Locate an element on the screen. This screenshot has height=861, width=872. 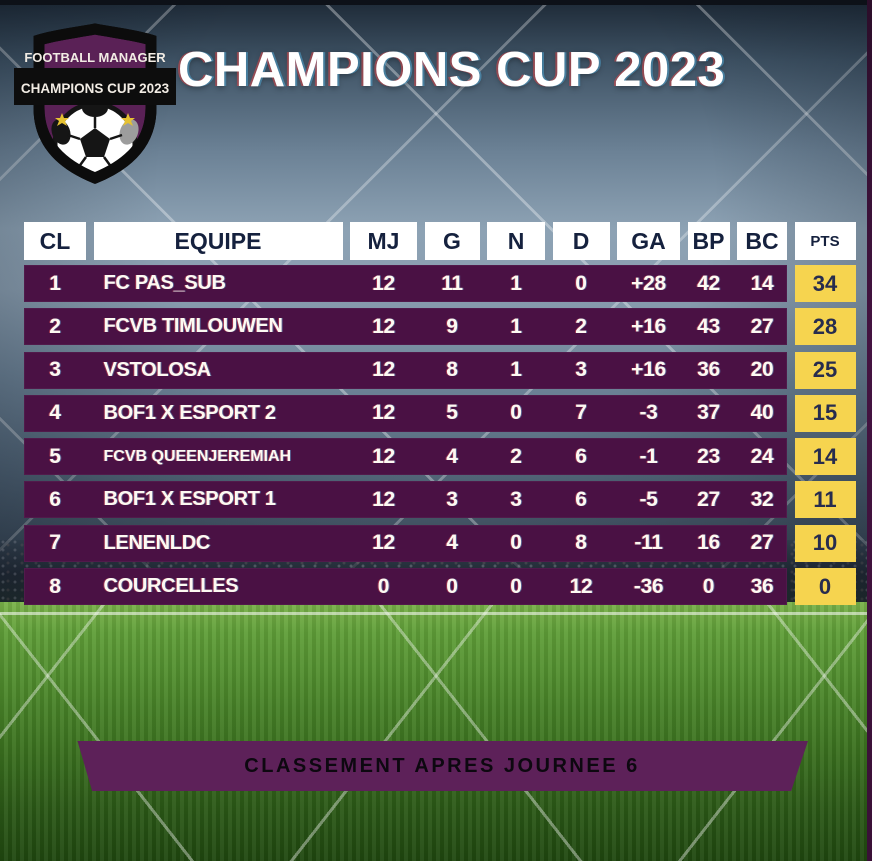
table-row: 6 BOF1 X ESPORT 1 12 3 3 6 -5 27 32 11 is located at coordinates (440, 500).